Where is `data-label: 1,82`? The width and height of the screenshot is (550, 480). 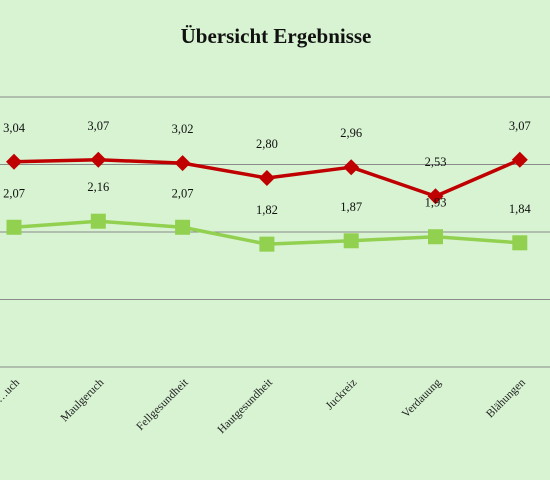 data-label: 1,82 is located at coordinates (267, 210).